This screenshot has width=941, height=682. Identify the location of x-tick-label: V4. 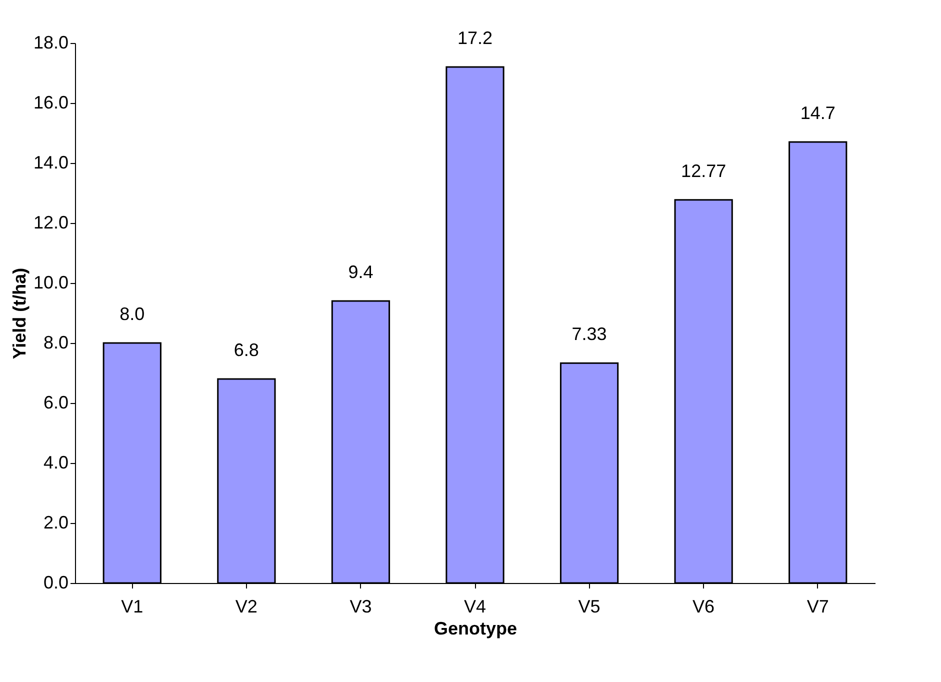
(475, 606).